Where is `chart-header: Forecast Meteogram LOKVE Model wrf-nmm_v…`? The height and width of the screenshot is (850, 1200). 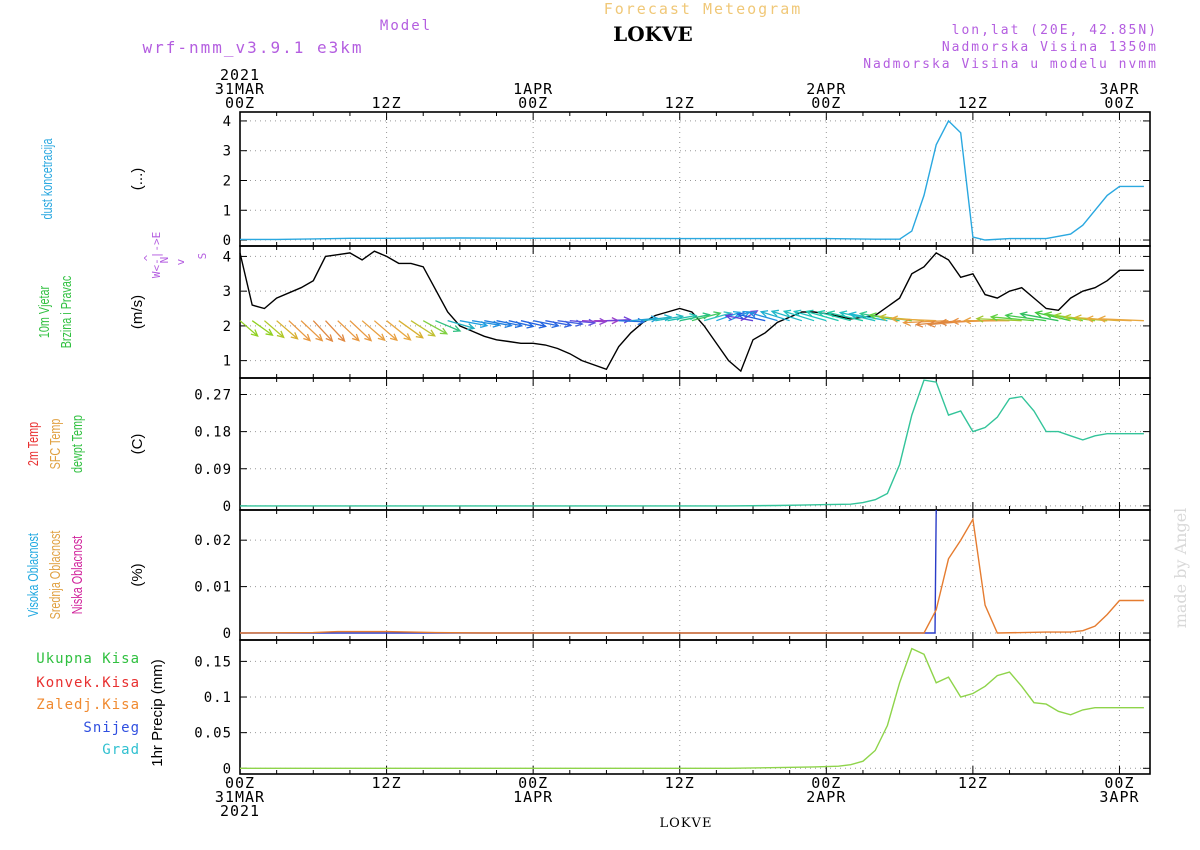 chart-header: Forecast Meteogram LOKVE Model wrf-nmm_v… is located at coordinates (650, 36).